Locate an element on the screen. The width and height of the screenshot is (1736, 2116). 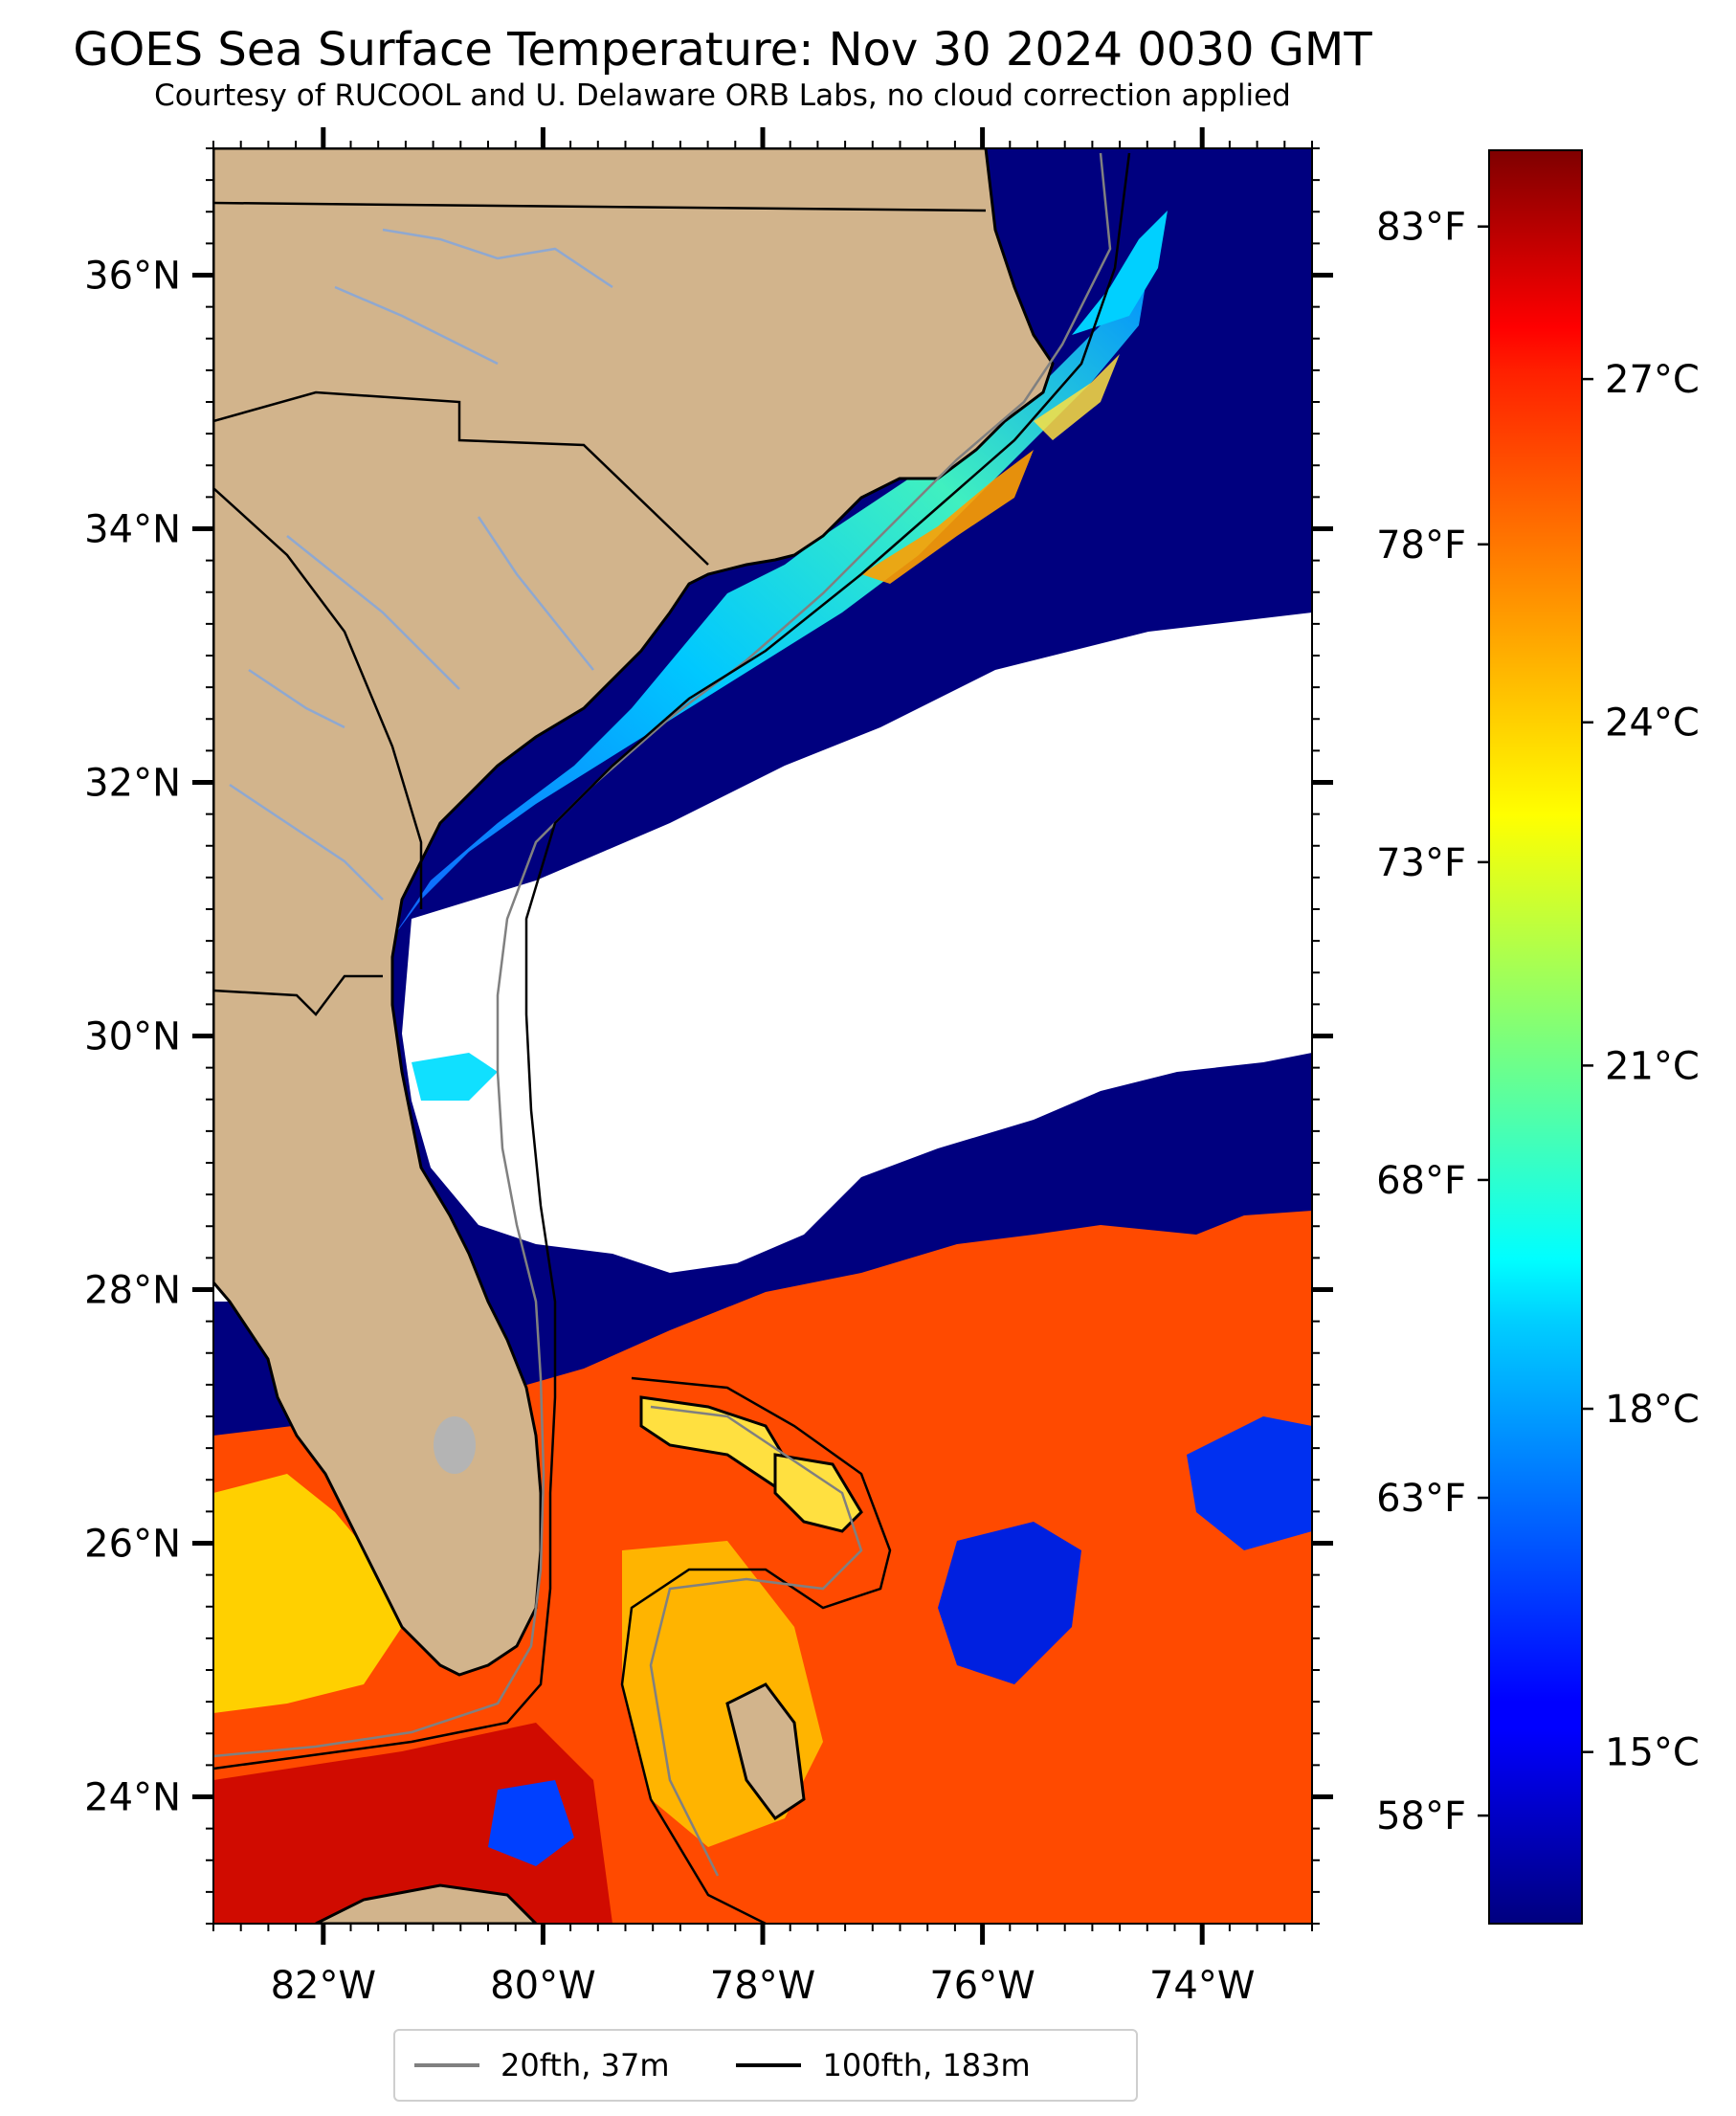
longitude-axis-bottom is located at coordinates (763, 1934).